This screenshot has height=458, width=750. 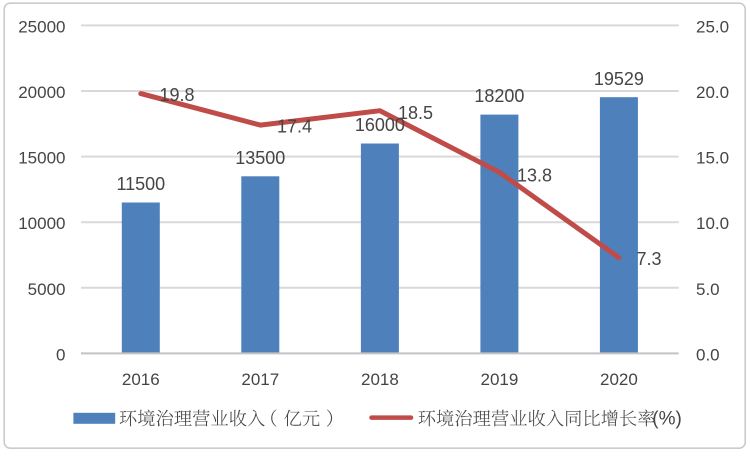 I want to click on svg-text: 13500, so click(x=260, y=158).